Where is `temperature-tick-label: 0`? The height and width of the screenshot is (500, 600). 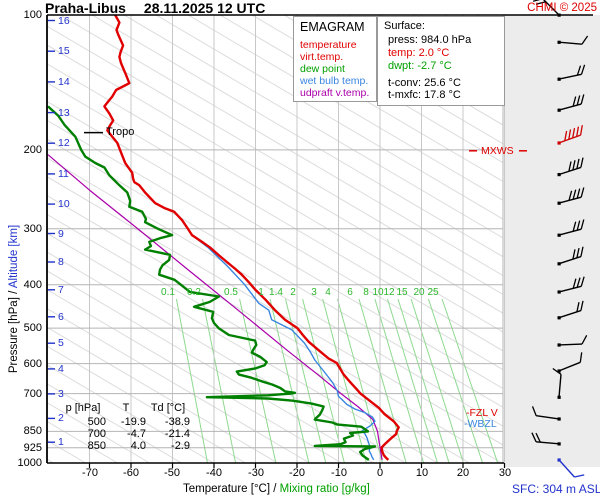 temperature-tick-label: 0 is located at coordinates (380, 473).